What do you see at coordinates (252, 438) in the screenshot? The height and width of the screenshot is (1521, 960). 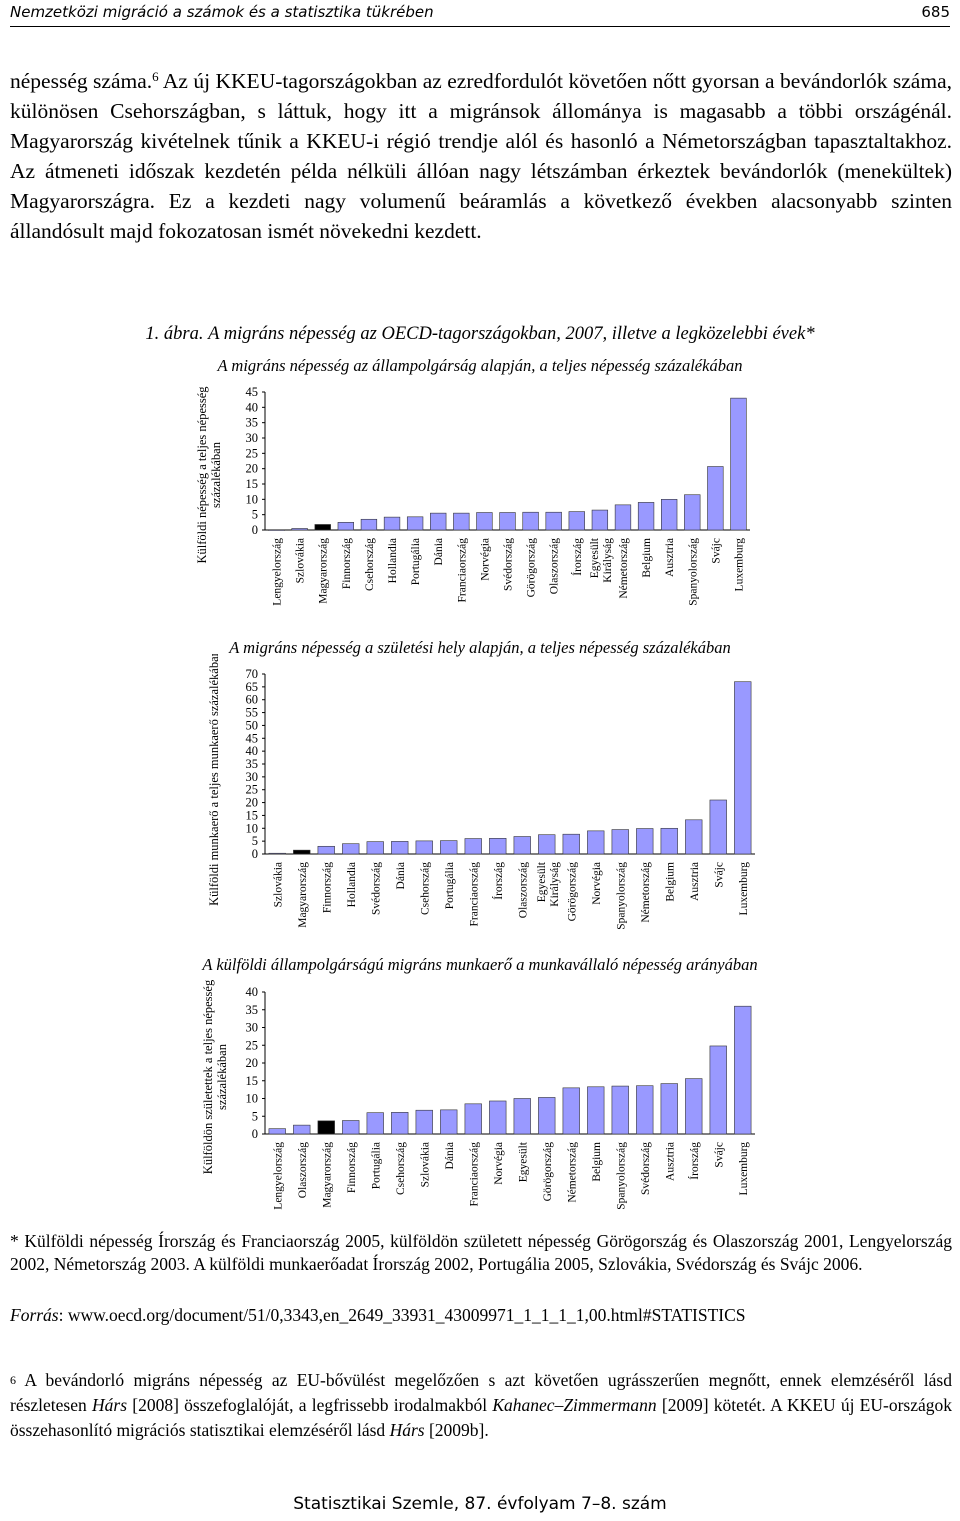 I see `y-tick-label: 30` at bounding box center [252, 438].